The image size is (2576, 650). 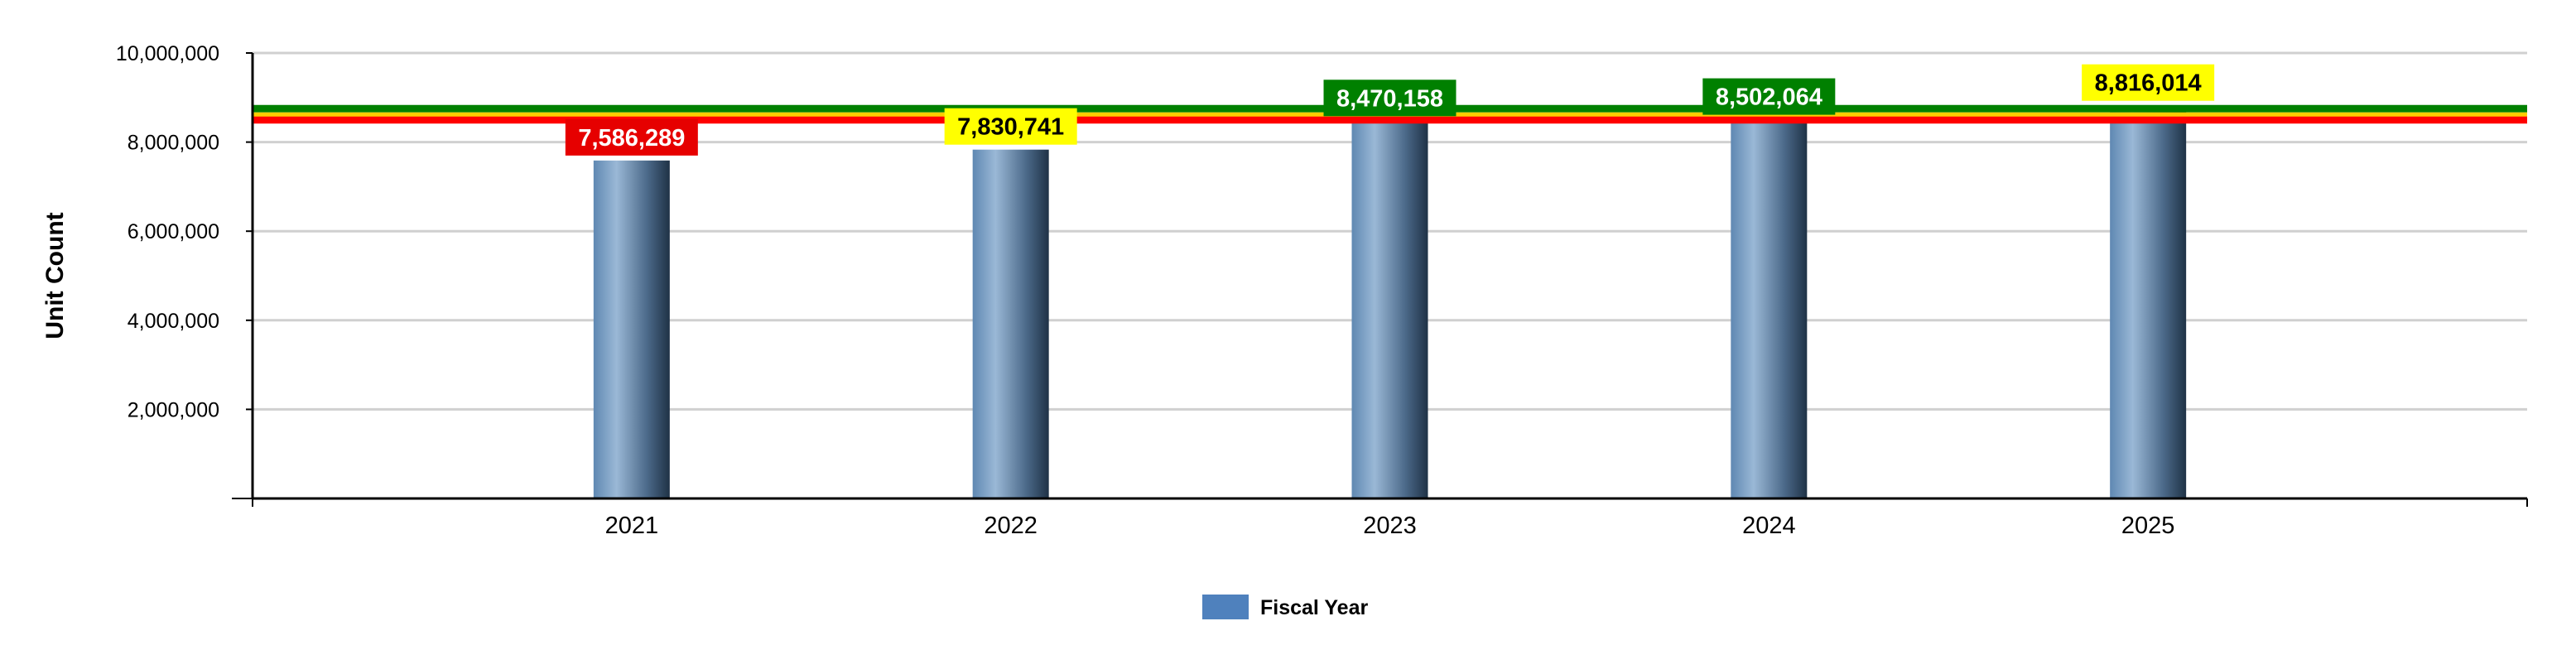 I want to click on data-label: 8,470,158, so click(x=1390, y=98).